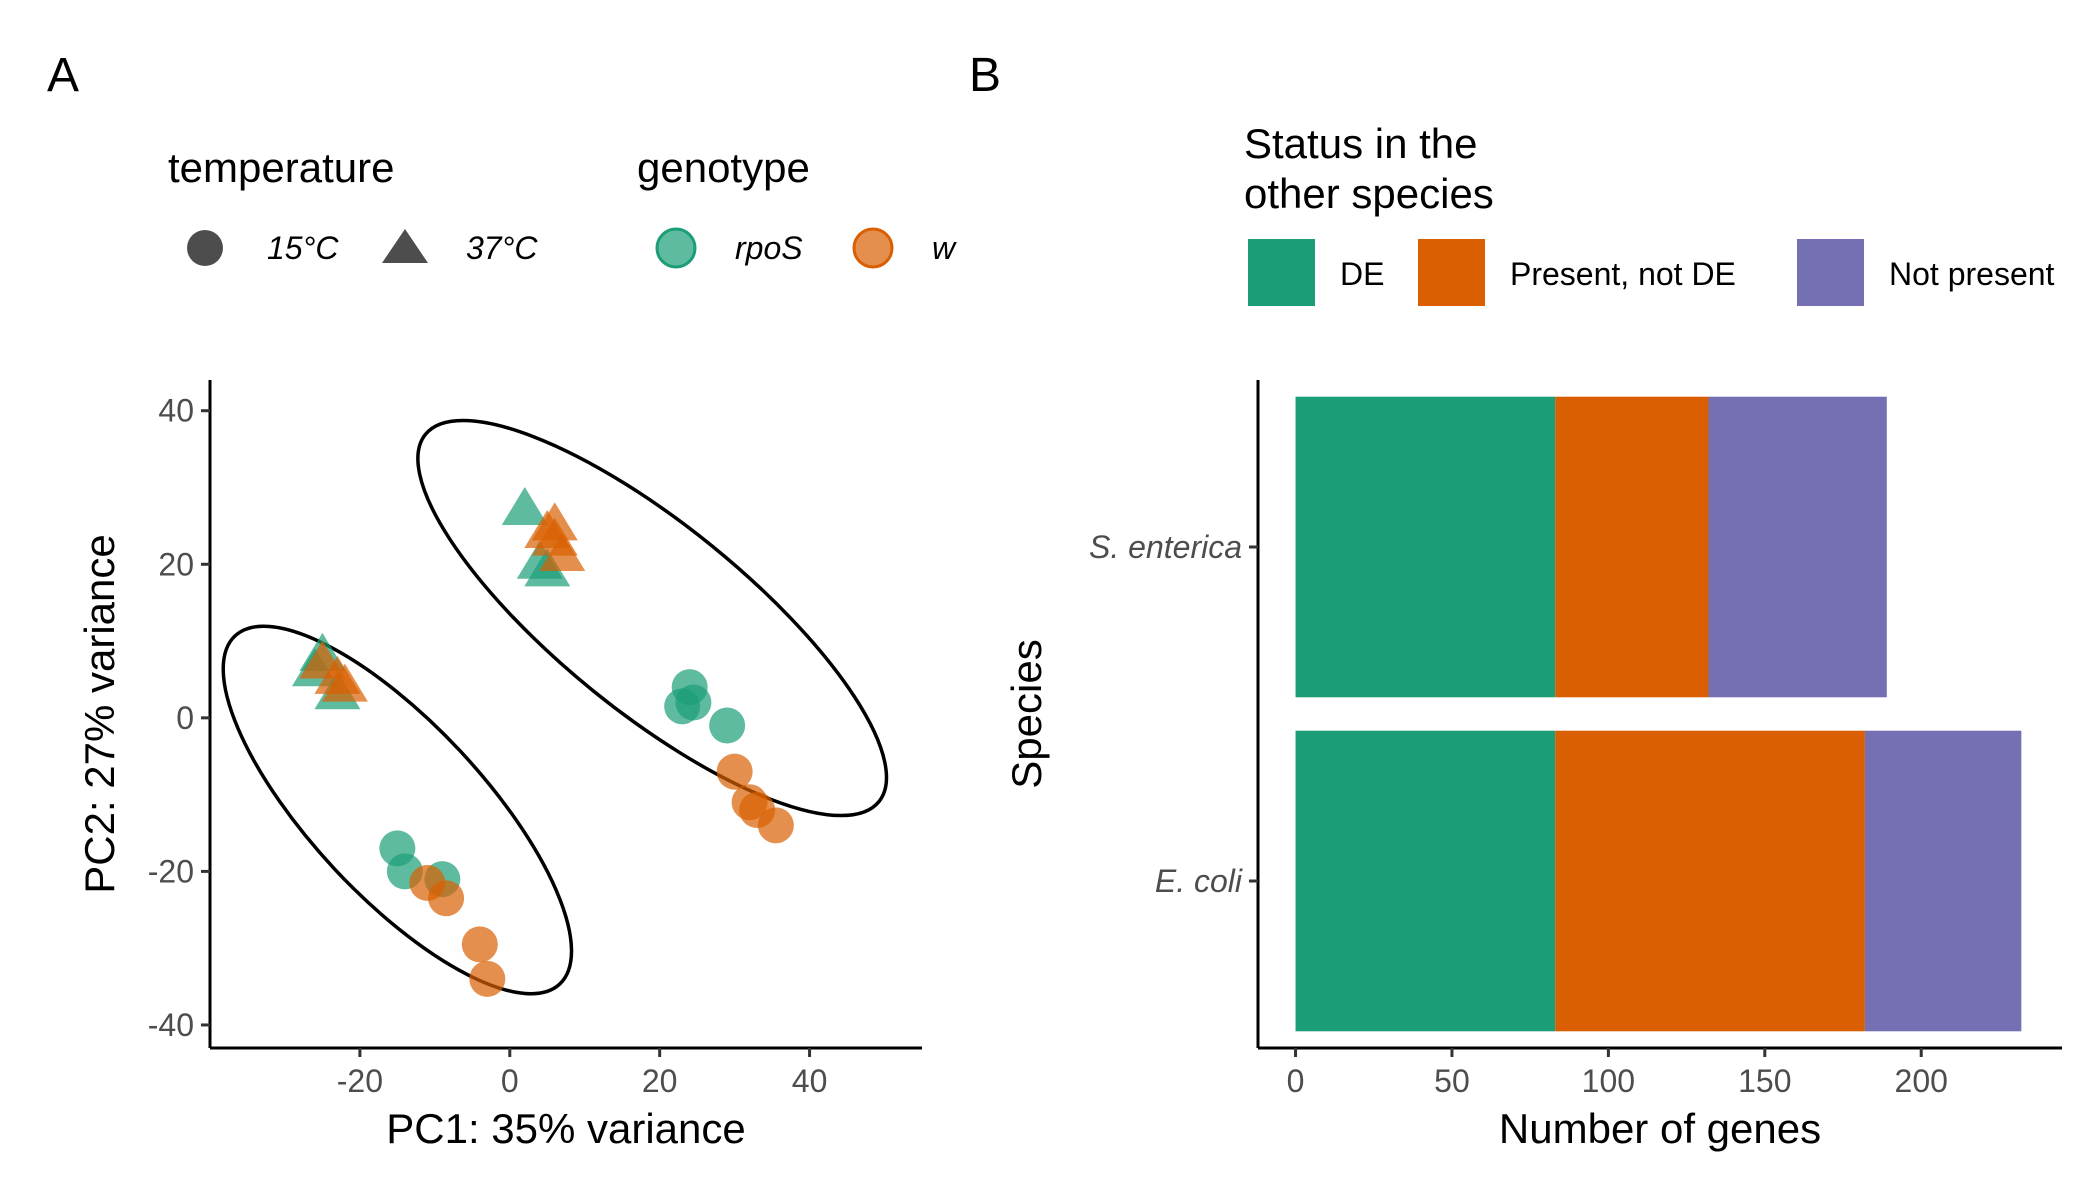 This screenshot has height=1200, width=2100. What do you see at coordinates (1451, 272) in the screenshot?
I see `legend-key-present-not-de` at bounding box center [1451, 272].